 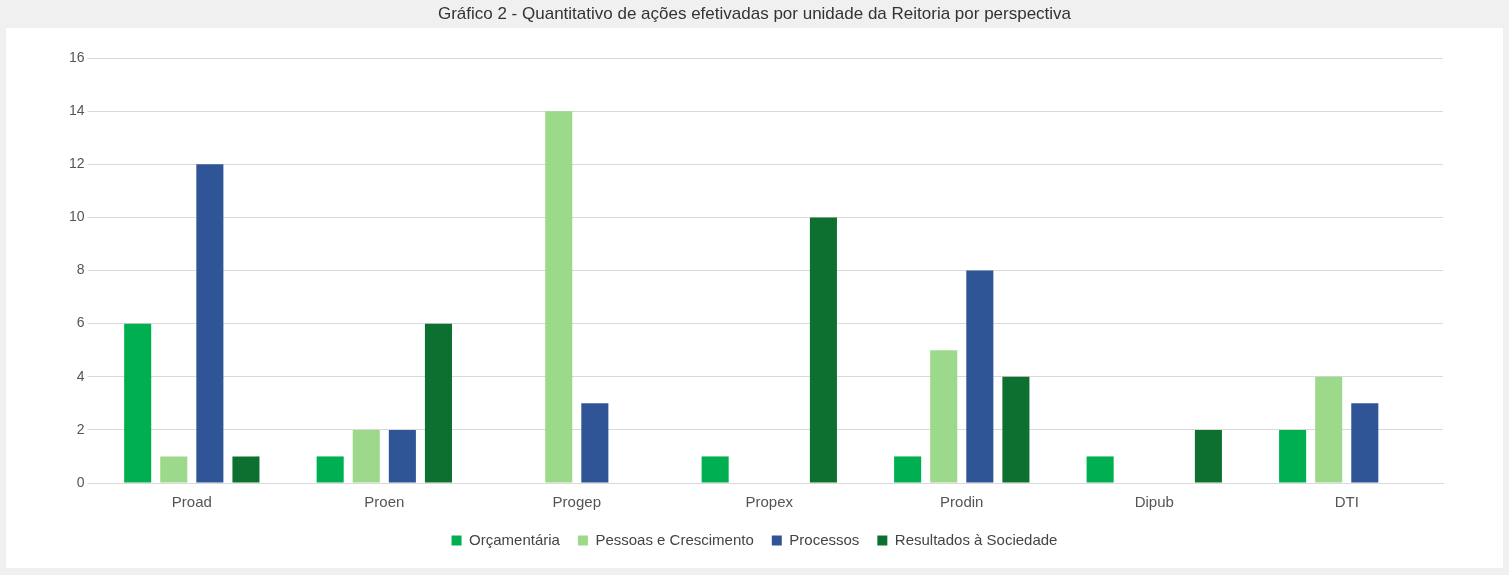 What do you see at coordinates (80, 269) in the screenshot?
I see `y-tick-label: 8` at bounding box center [80, 269].